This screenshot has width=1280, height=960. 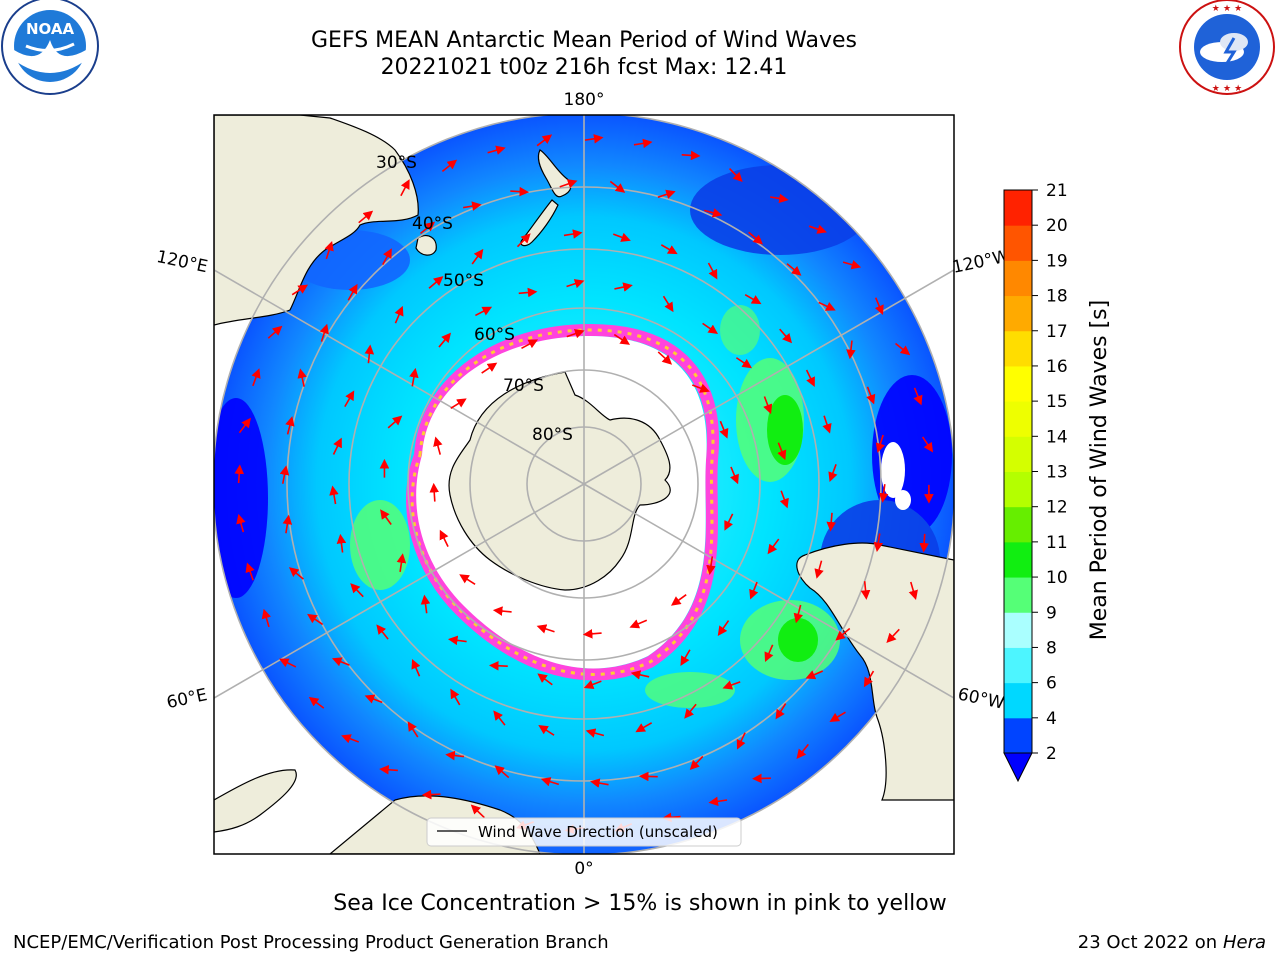 What do you see at coordinates (583, 869) in the screenshot?
I see `lon-label-bottom: 0°` at bounding box center [583, 869].